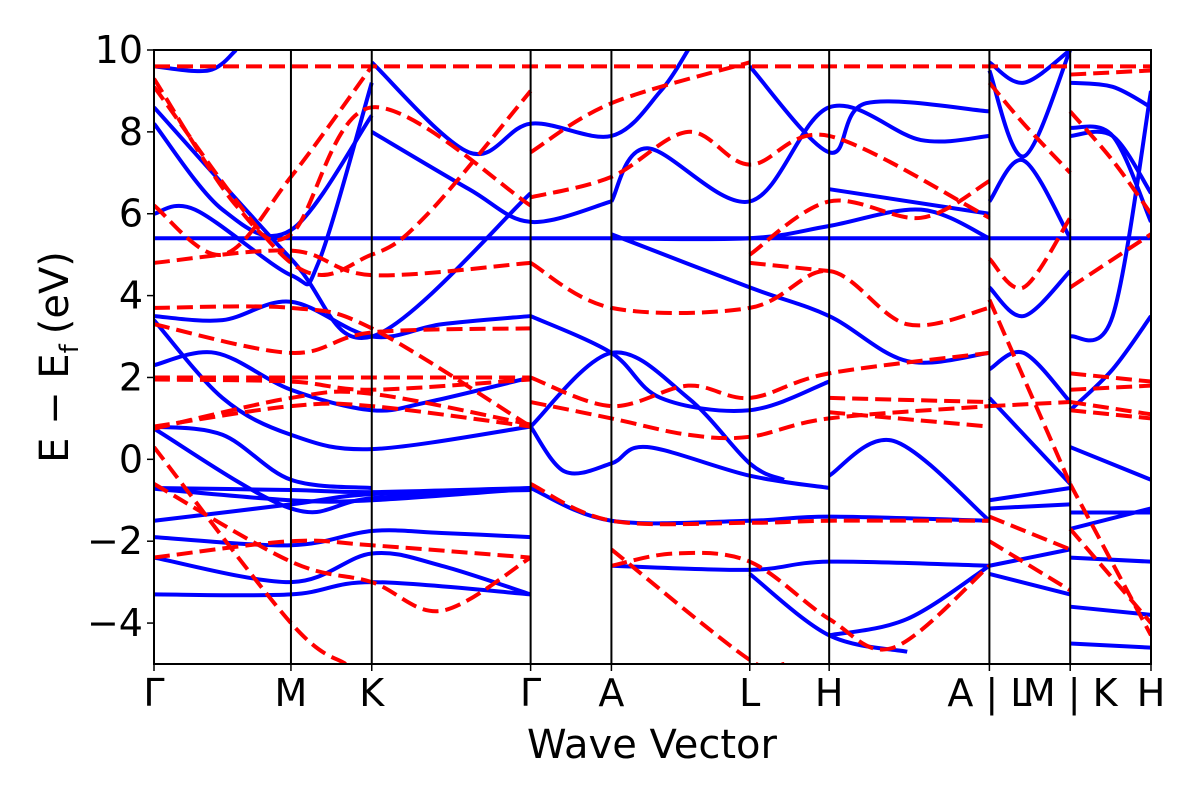 The width and height of the screenshot is (1200, 800). What do you see at coordinates (1071, 693) in the screenshot?
I see `x-tick-label: M | K` at bounding box center [1071, 693].